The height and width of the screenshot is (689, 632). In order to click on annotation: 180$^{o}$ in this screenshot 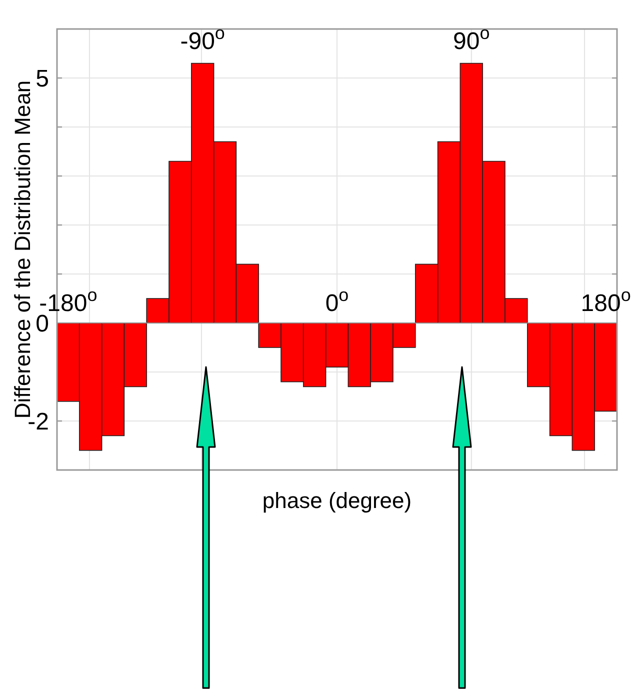, I will do `click(605, 301)`.